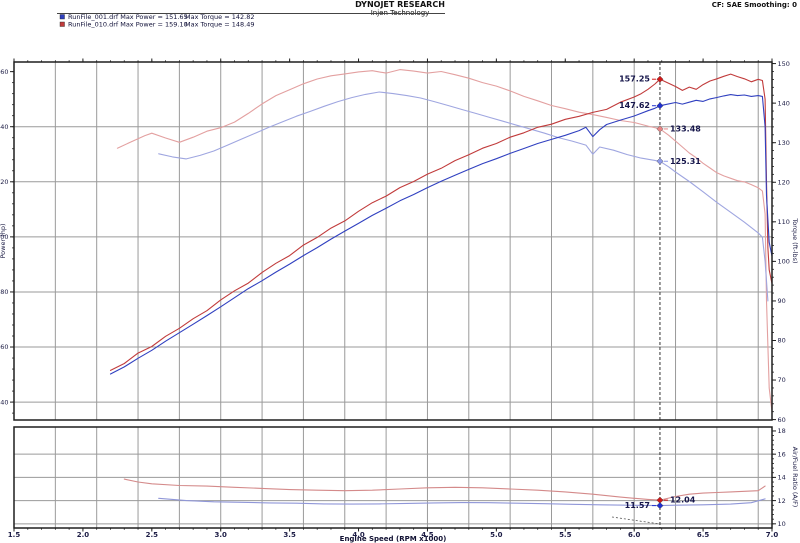 The height and width of the screenshot is (543, 800). Describe the element at coordinates (4, 182) in the screenshot. I see `y_left-tick-label: 120` at that location.